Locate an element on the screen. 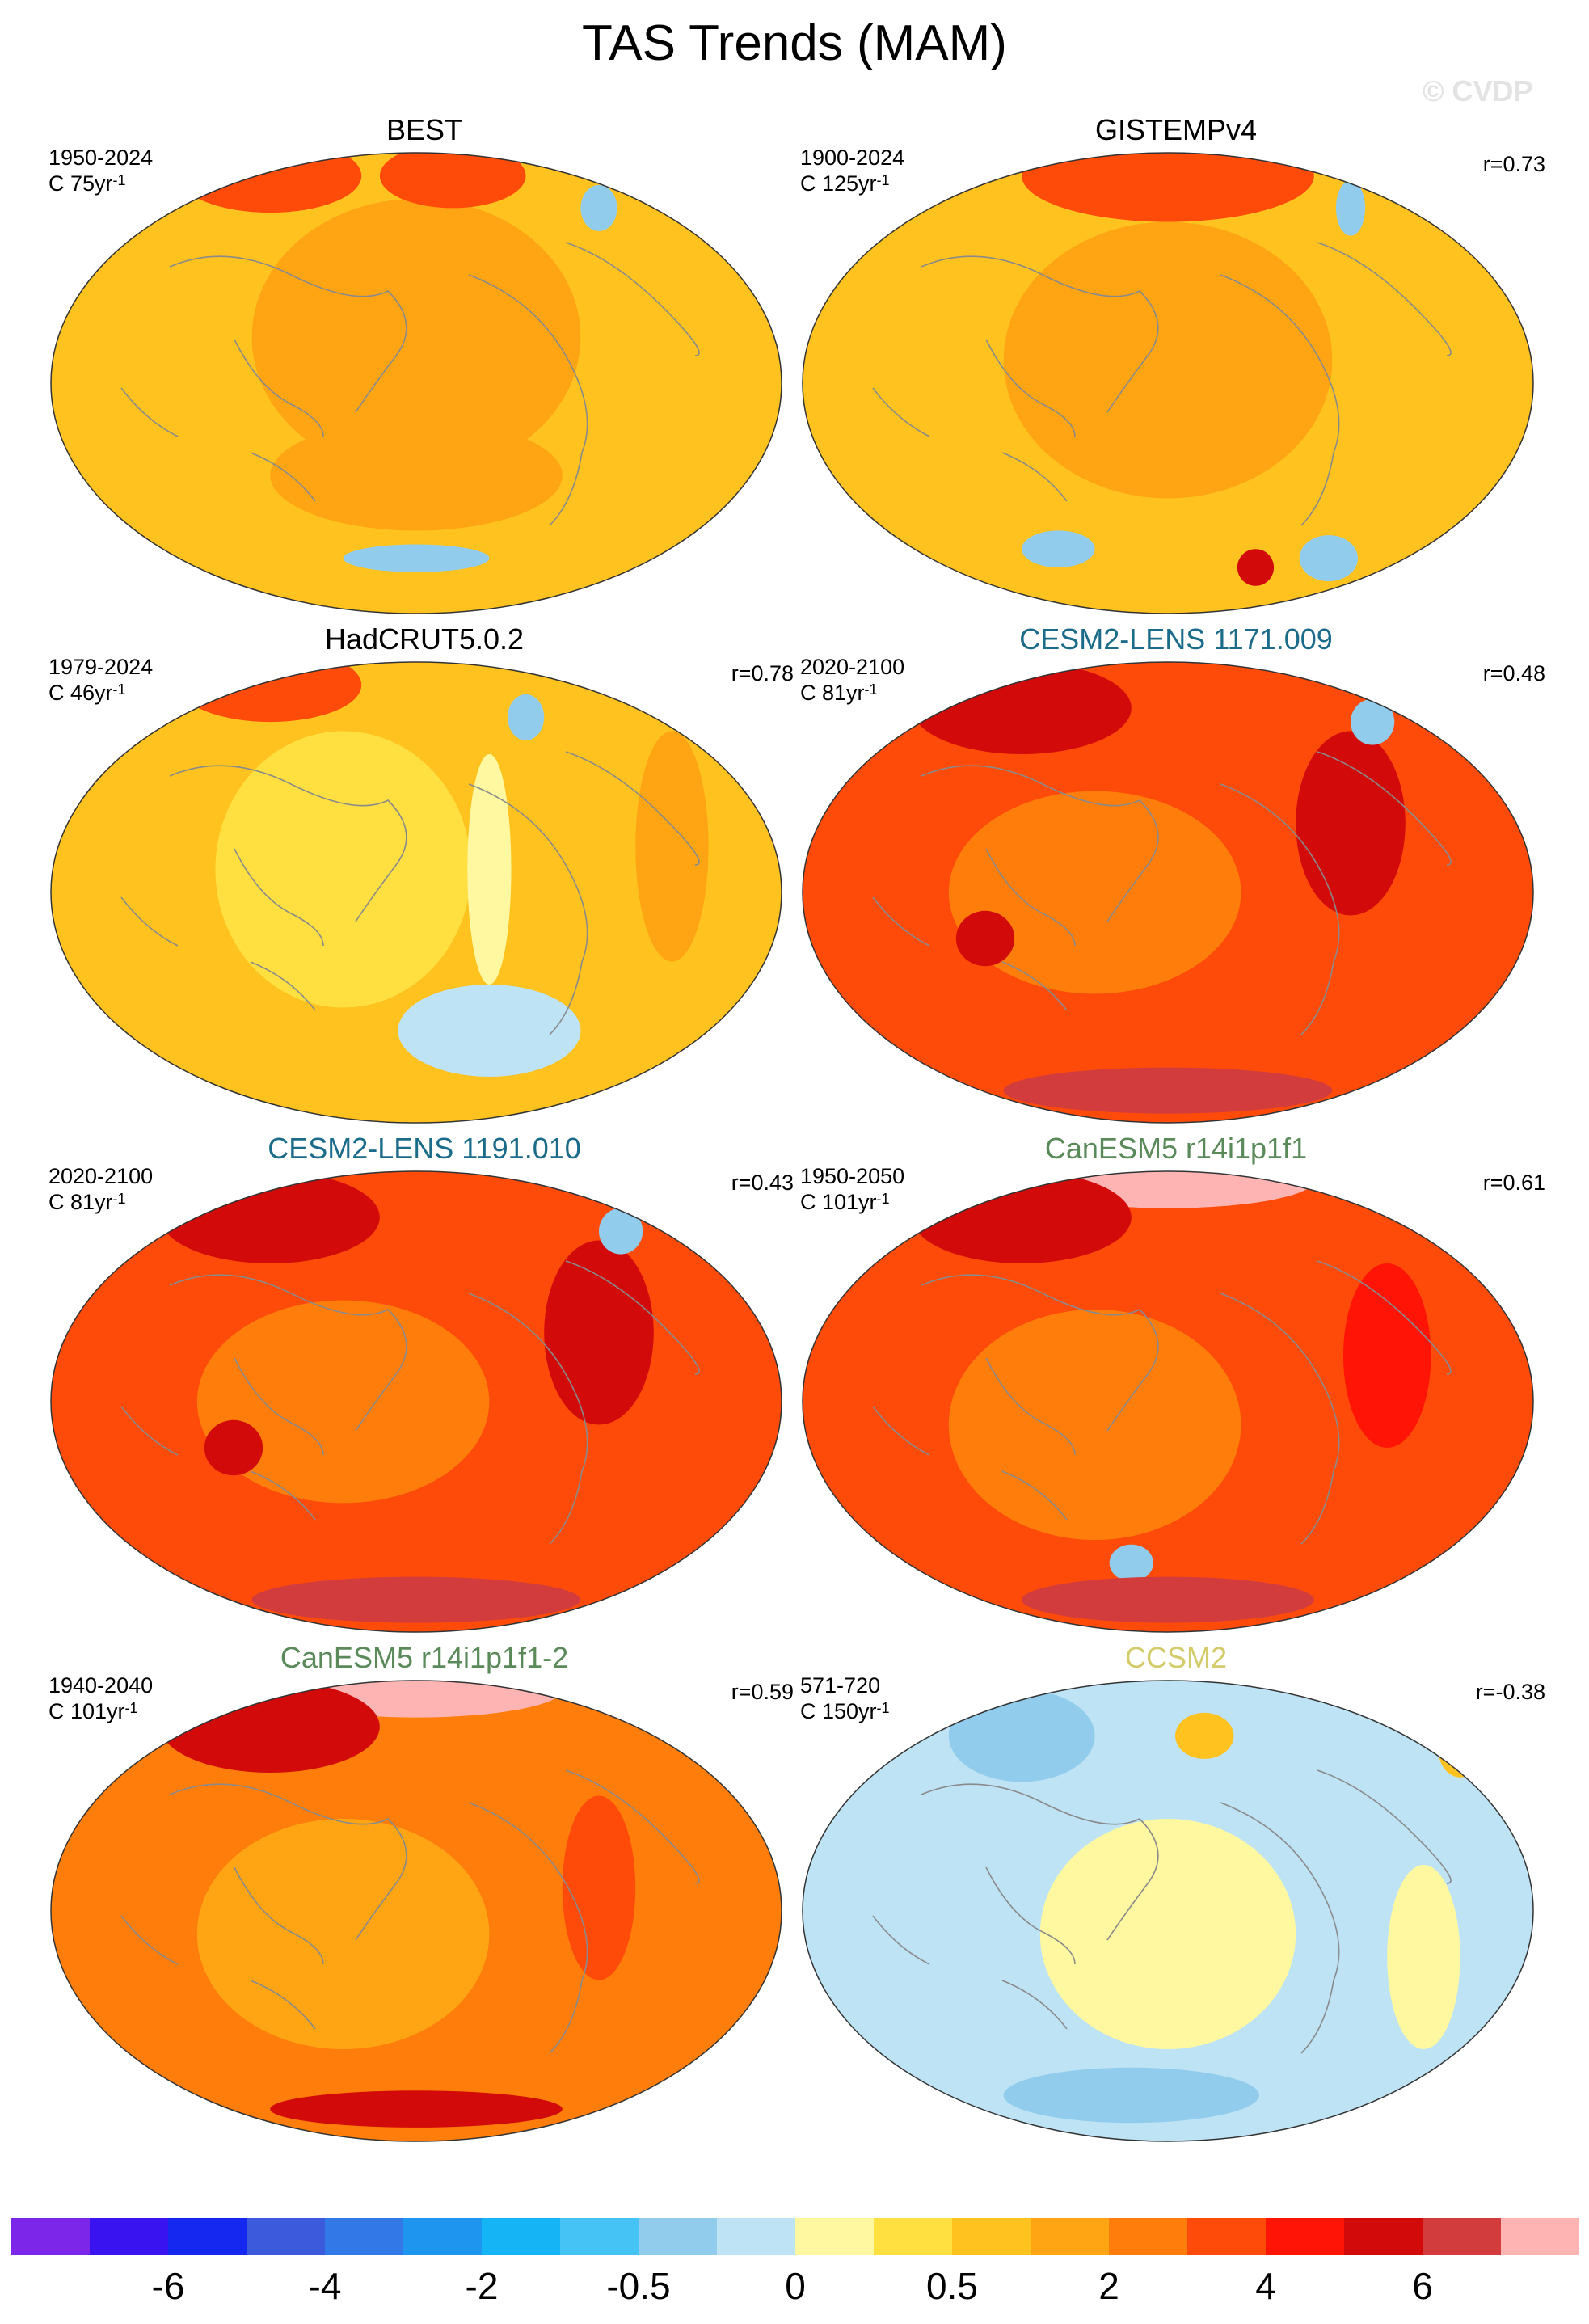 This screenshot has width=1589, height=2324. colorbar-tick-label: 4 is located at coordinates (1265, 2286).